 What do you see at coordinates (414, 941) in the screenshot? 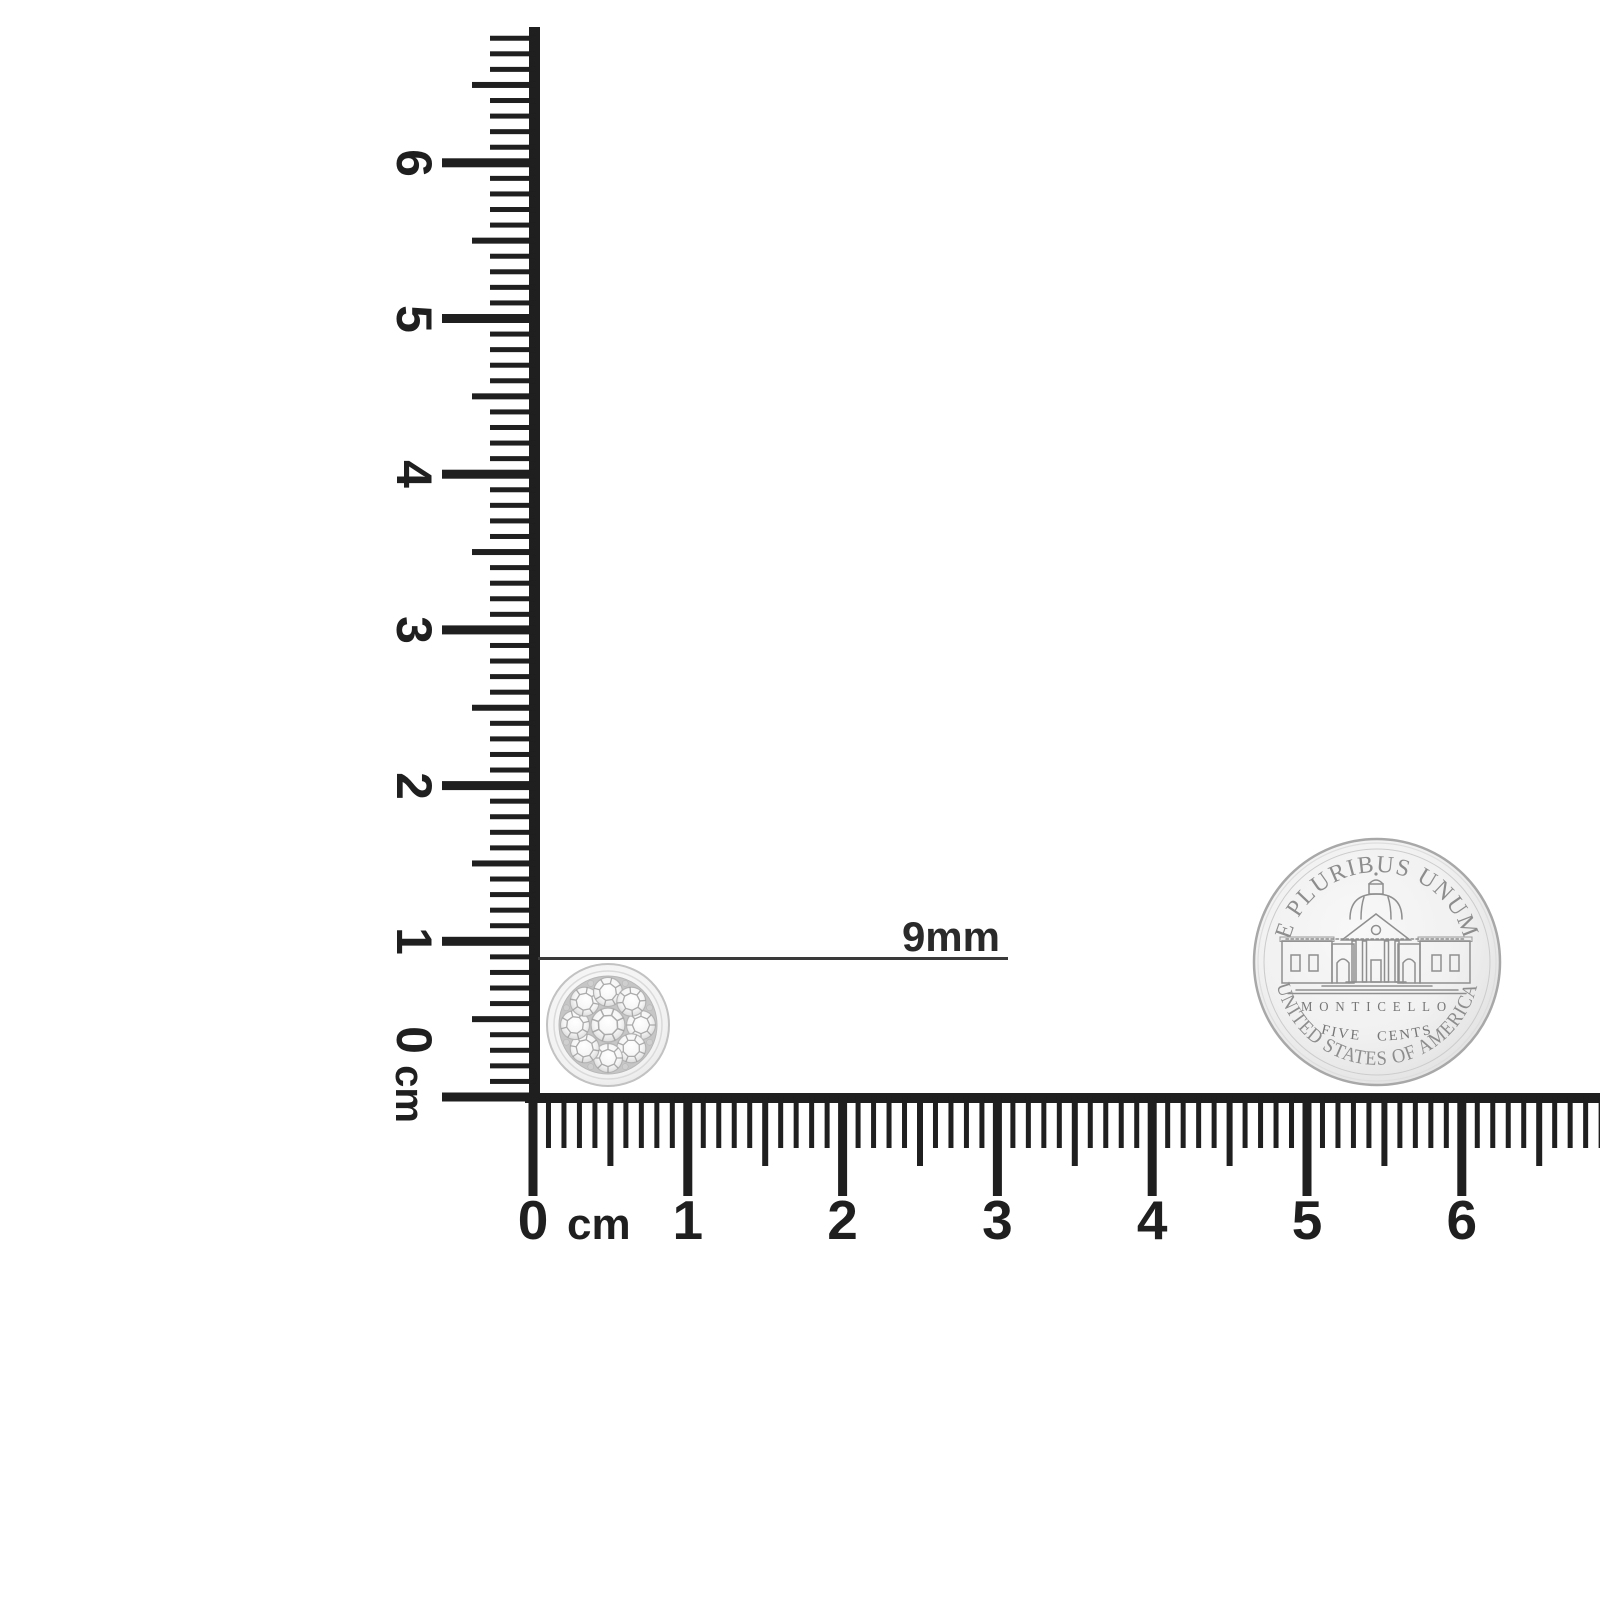
I see `vertical-ruler-label-1: 1` at bounding box center [414, 941].